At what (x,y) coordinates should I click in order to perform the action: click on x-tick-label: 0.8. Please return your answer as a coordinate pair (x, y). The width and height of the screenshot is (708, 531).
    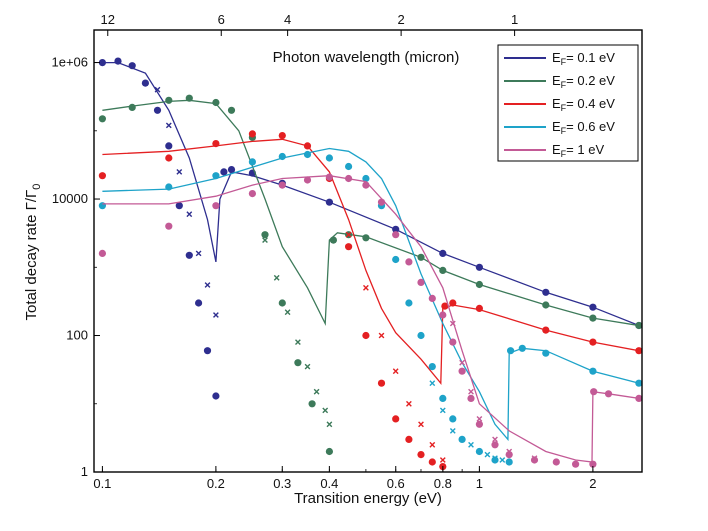
    Looking at the image, I should click on (443, 483).